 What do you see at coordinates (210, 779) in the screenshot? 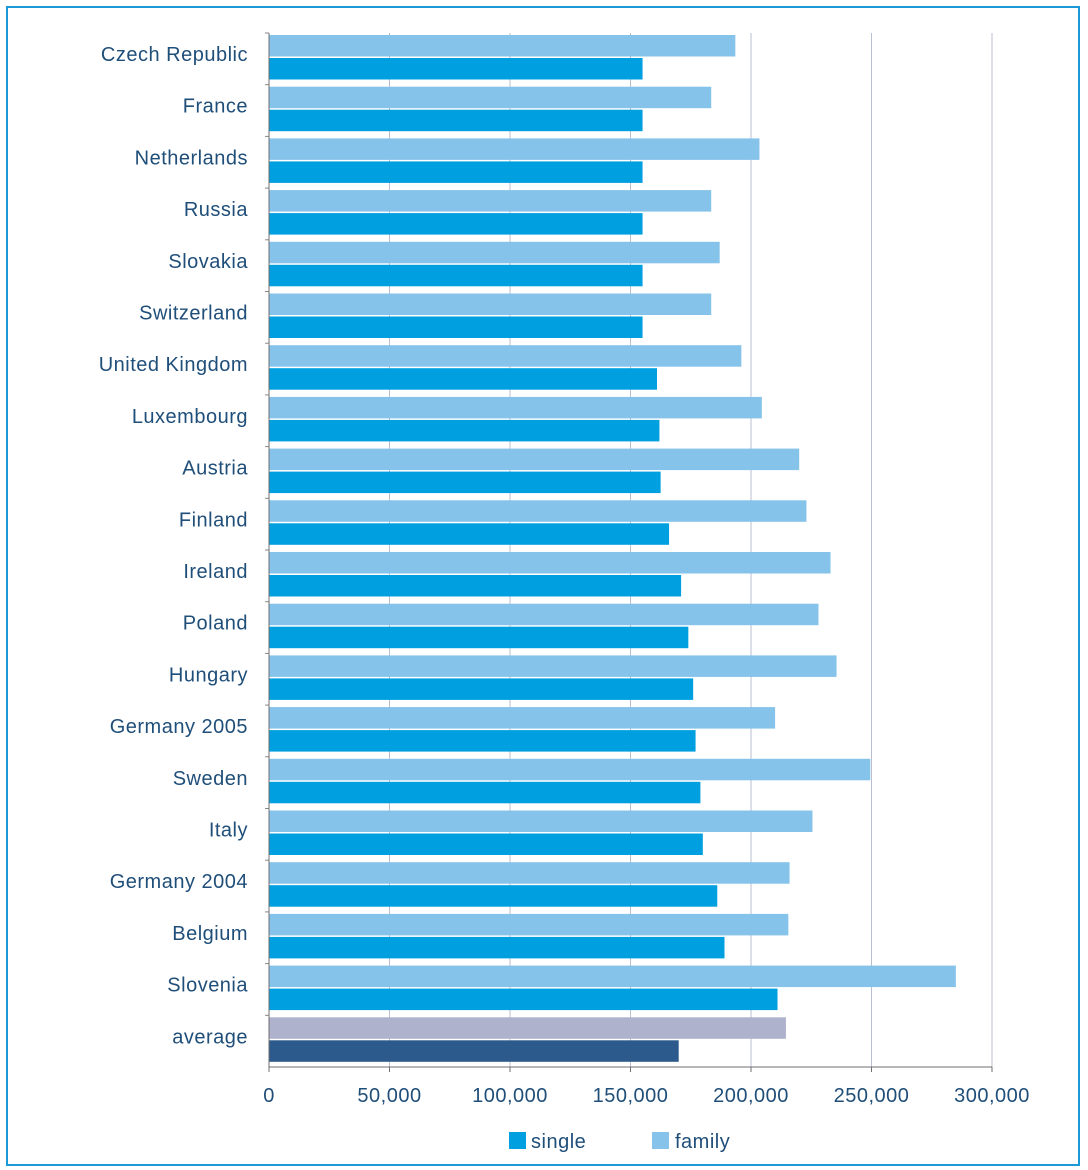
I see `category-label: Sweden` at bounding box center [210, 779].